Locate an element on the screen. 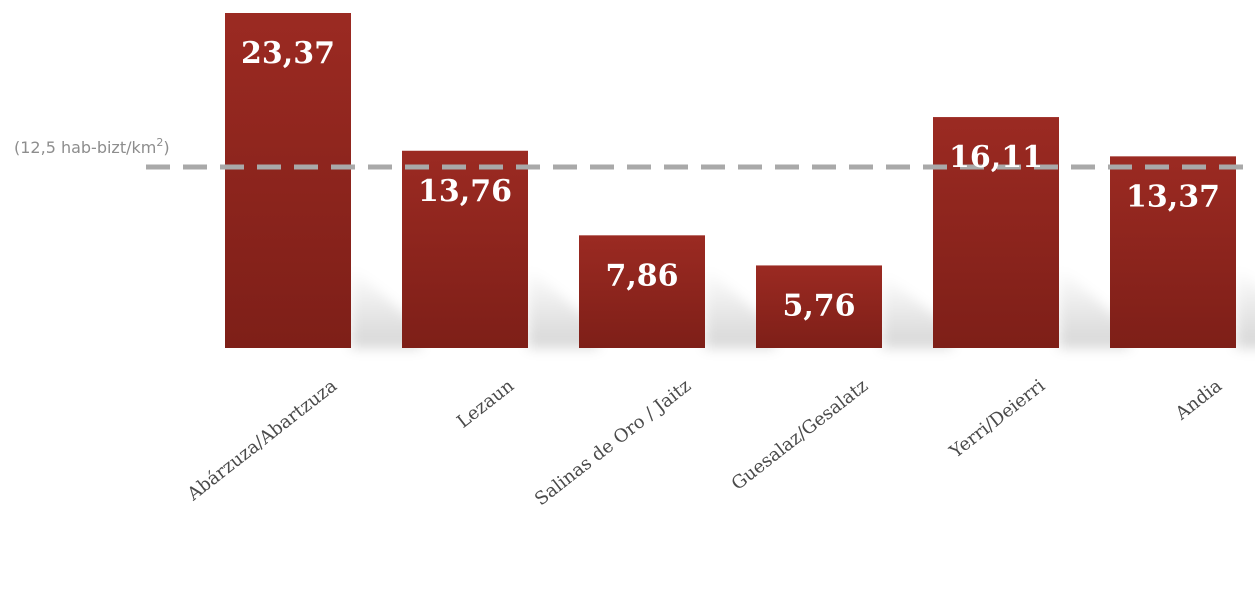 The width and height of the screenshot is (1255, 595). value-label: 13,37 is located at coordinates (1173, 196).